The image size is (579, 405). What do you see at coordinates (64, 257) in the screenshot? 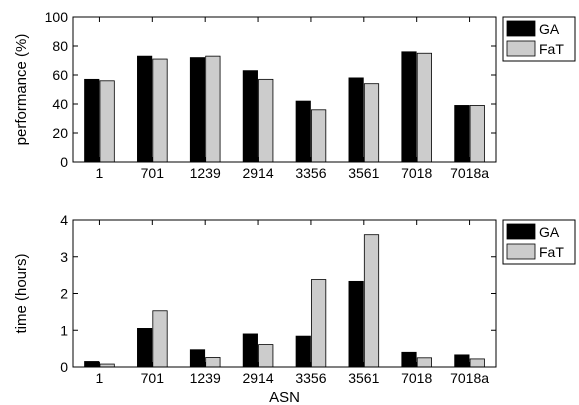
I see `y-tick-label: 3` at bounding box center [64, 257].